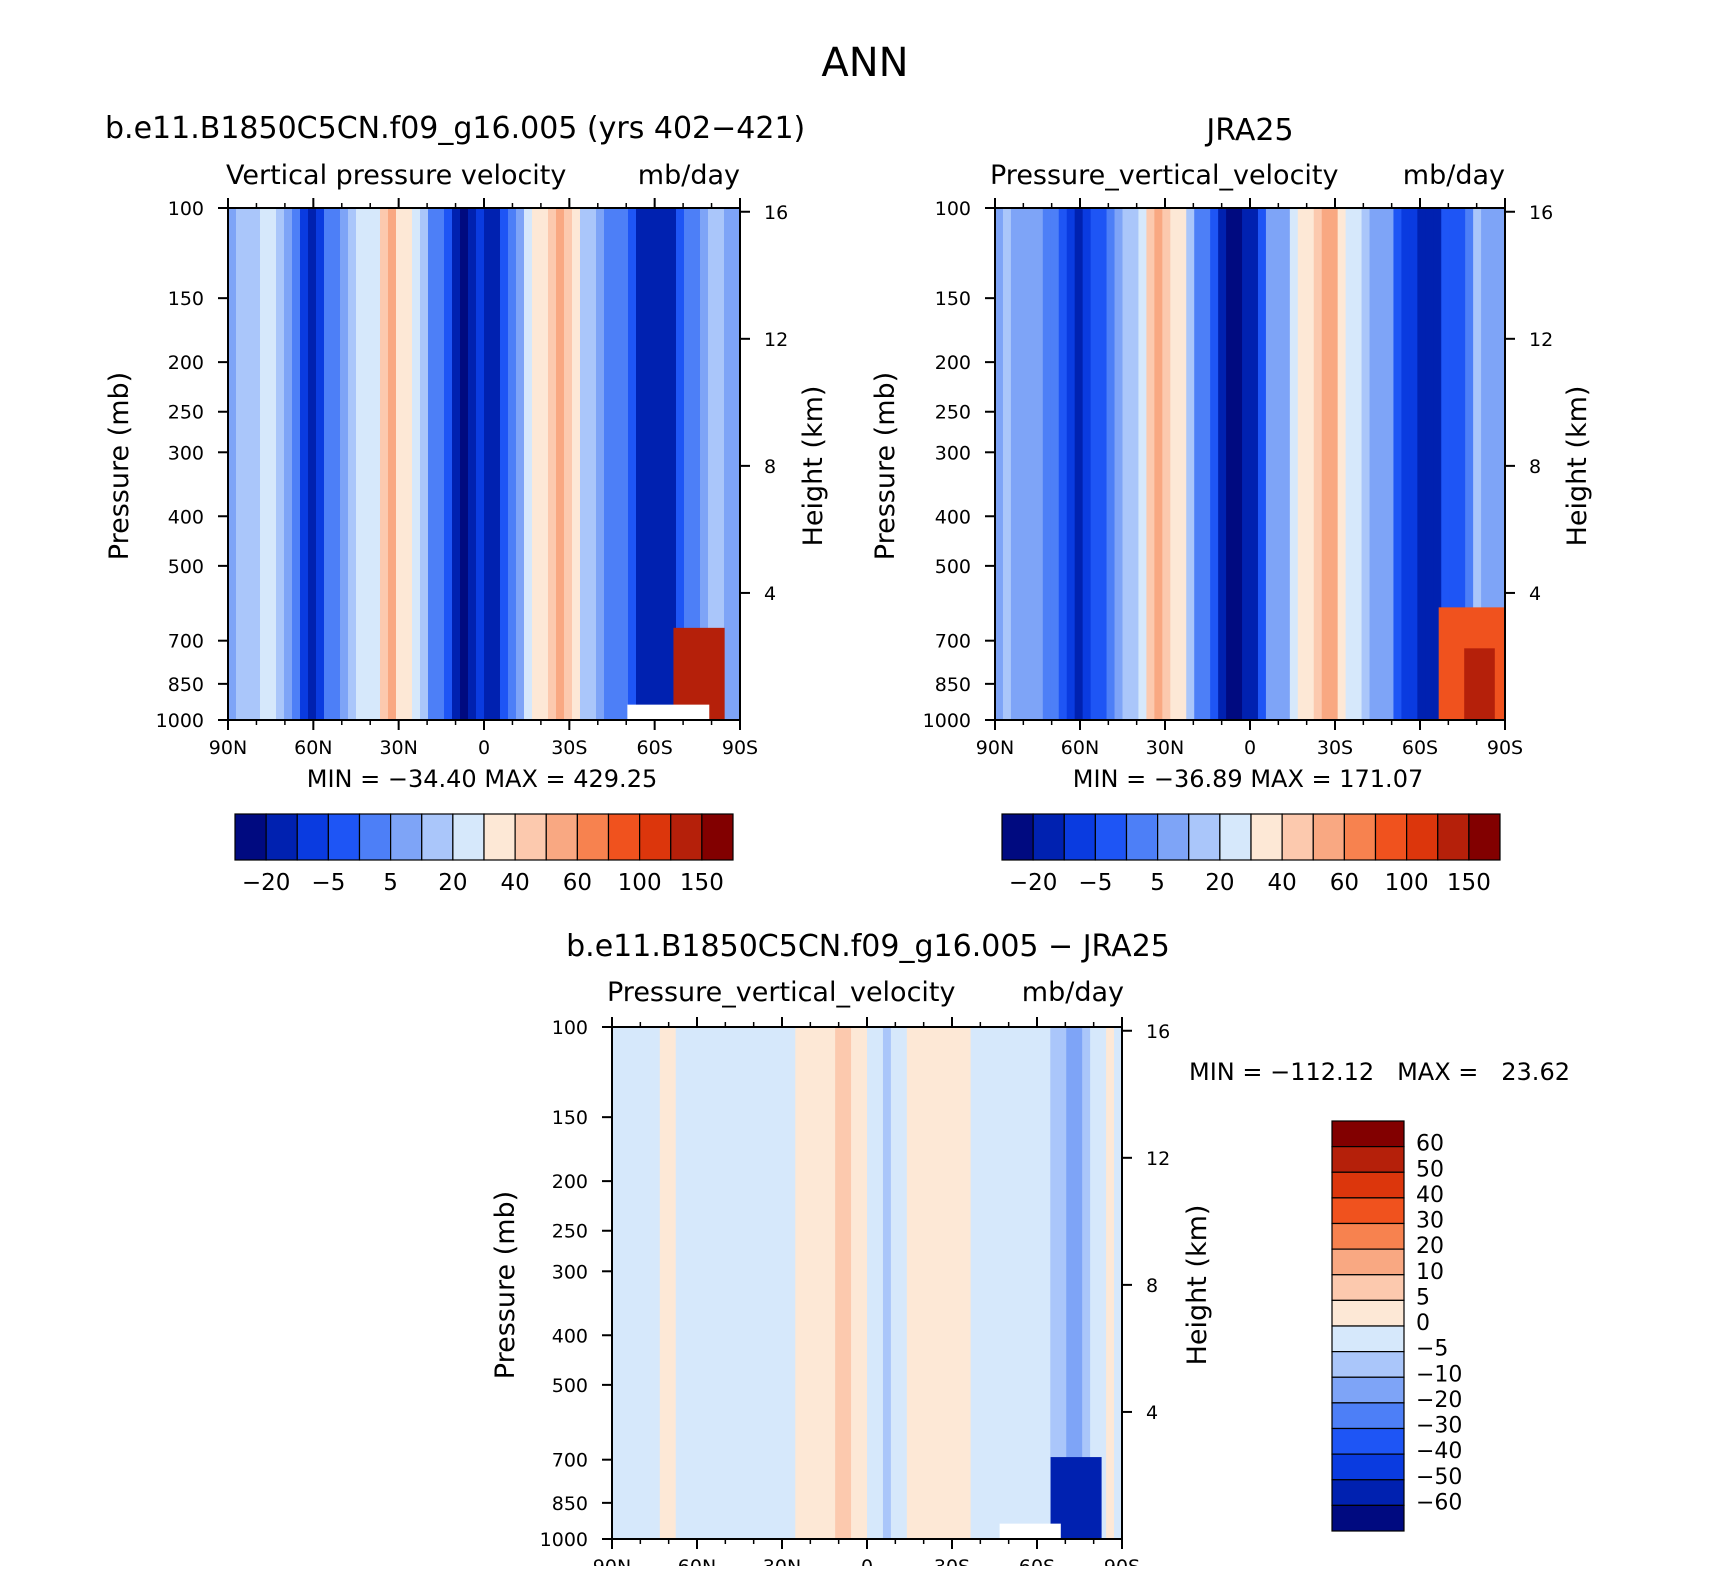  Describe the element at coordinates (570, 1182) in the screenshot. I see `y-tick-label: 200` at that location.